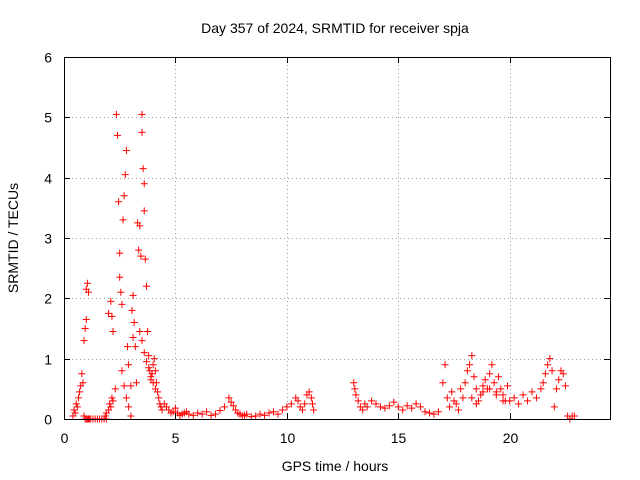 This screenshot has width=640, height=480. I want to click on y-tick-label: 4, so click(48, 179).